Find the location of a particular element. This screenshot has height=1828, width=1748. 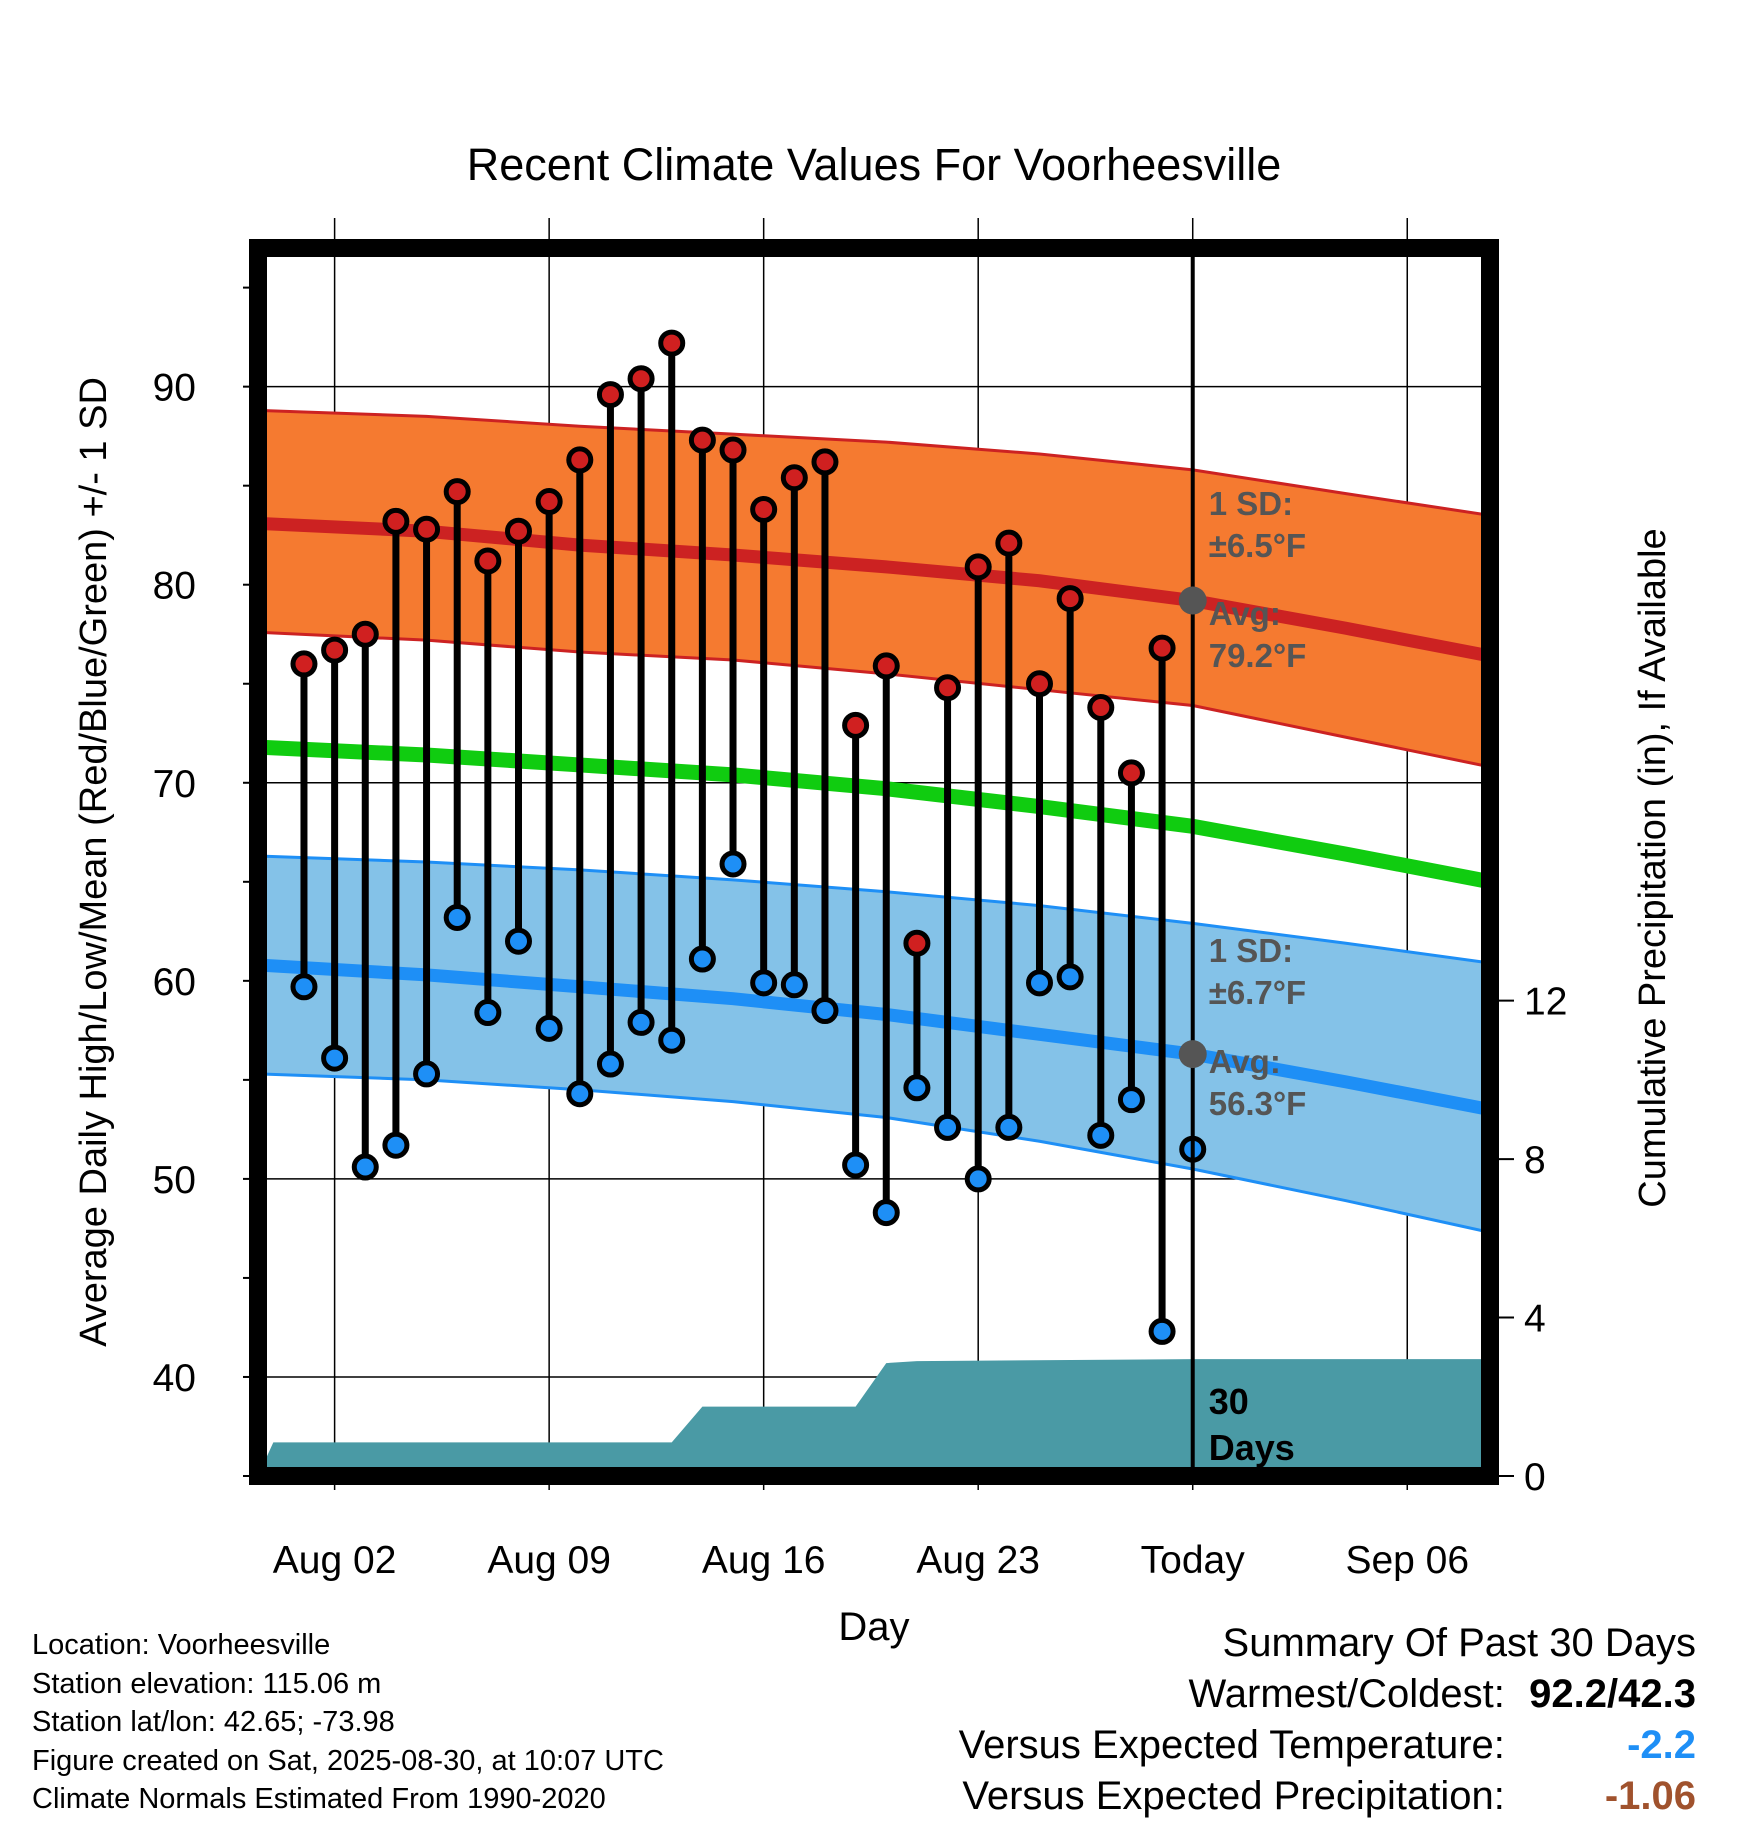

precip-row: Versus Expected Precipitation: -1.06 is located at coordinates (1327, 1796).